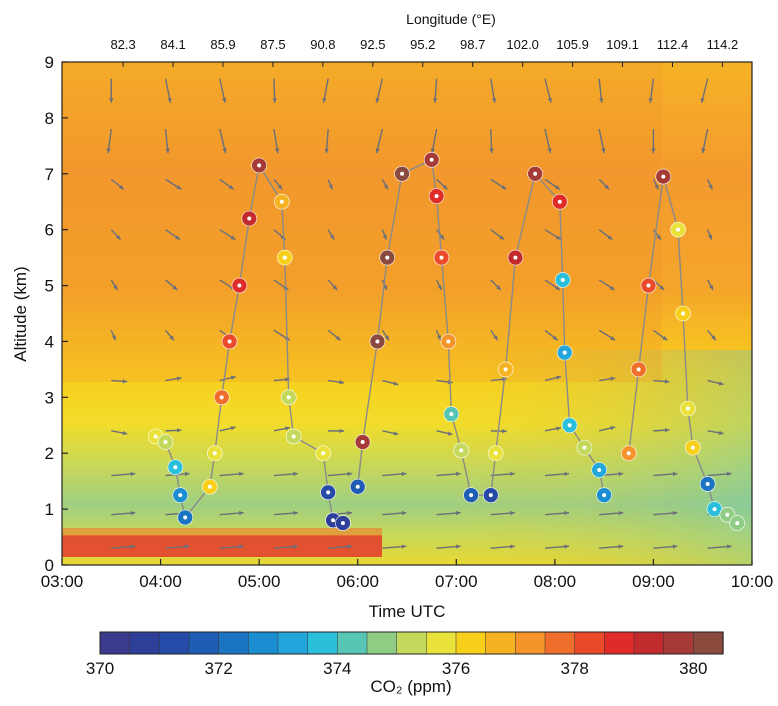 The height and width of the screenshot is (706, 778). Describe the element at coordinates (456, 668) in the screenshot. I see `colorbar-tick-label: 376` at that location.